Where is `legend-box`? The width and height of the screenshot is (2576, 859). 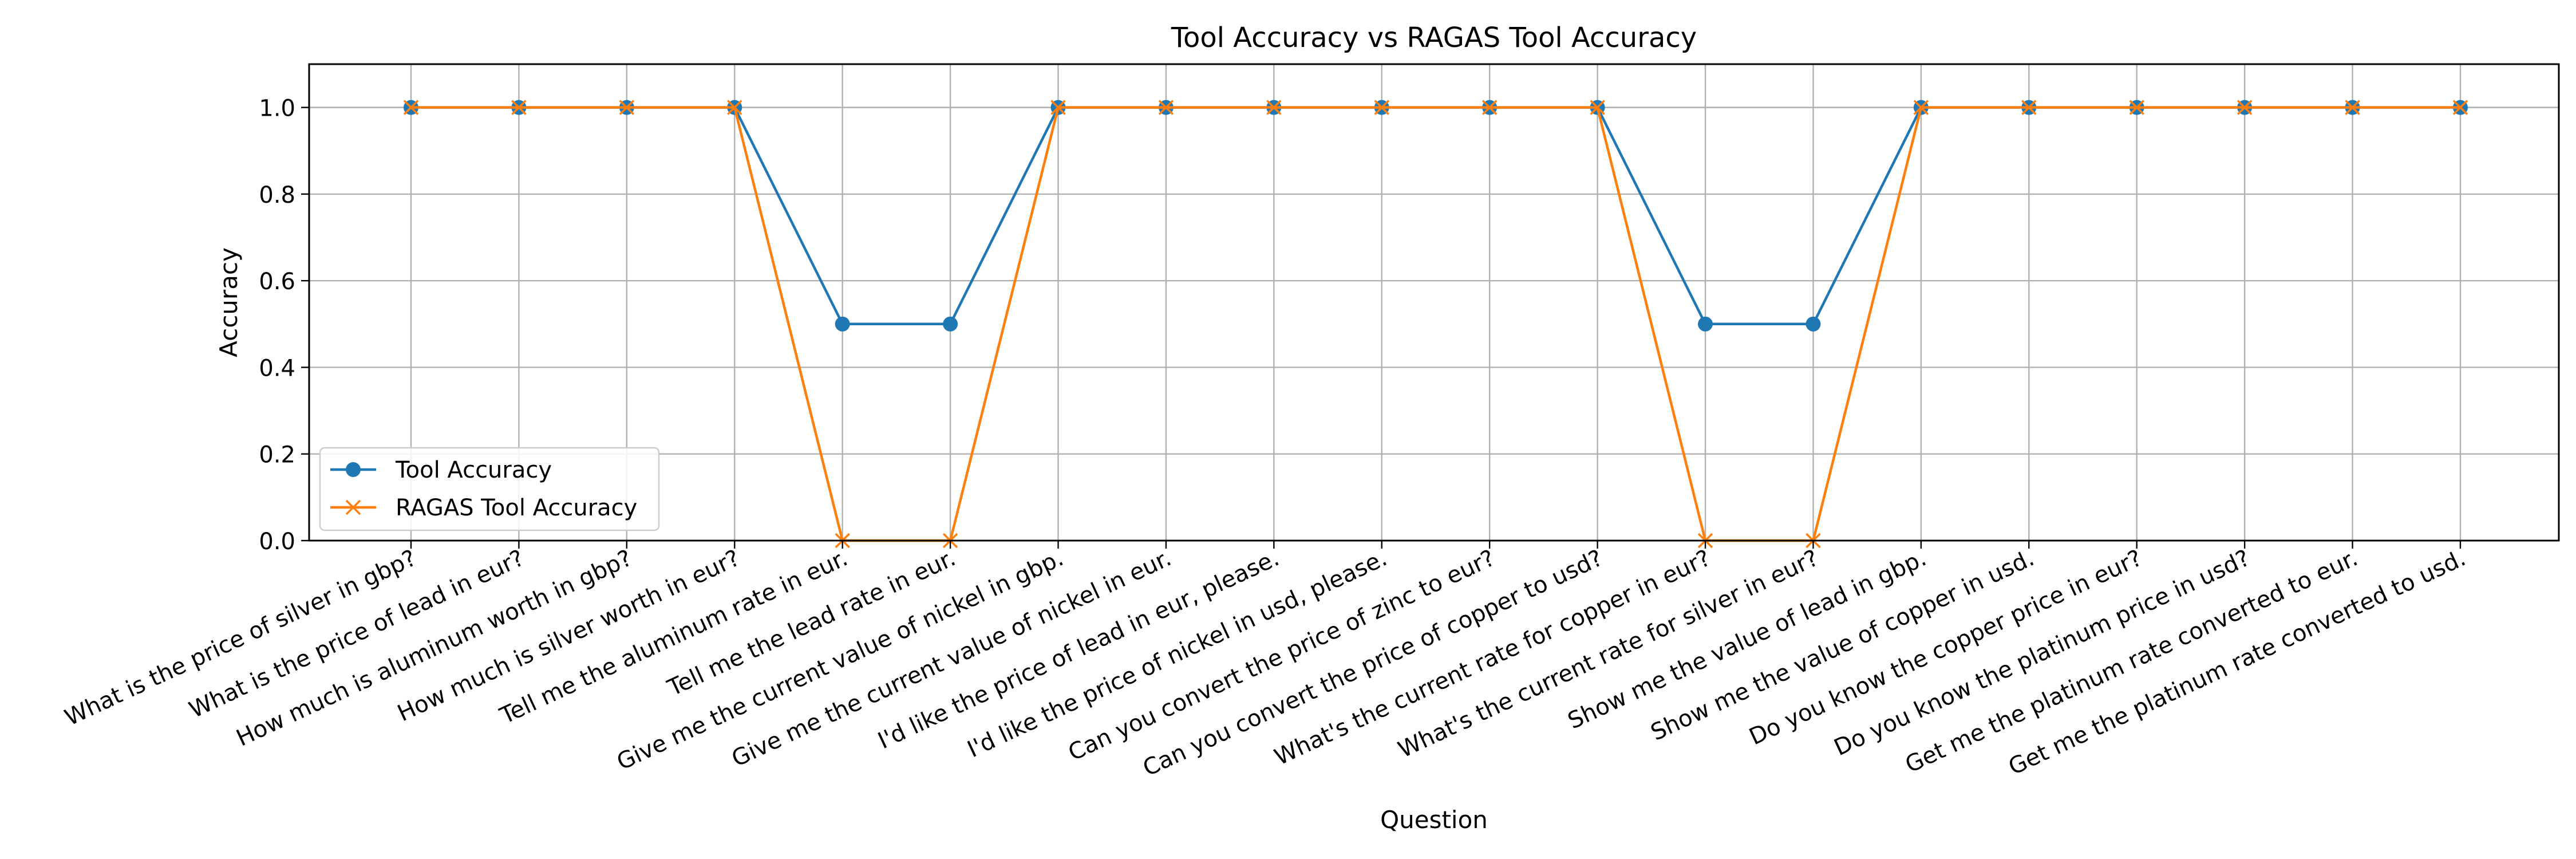 legend-box is located at coordinates (489, 489).